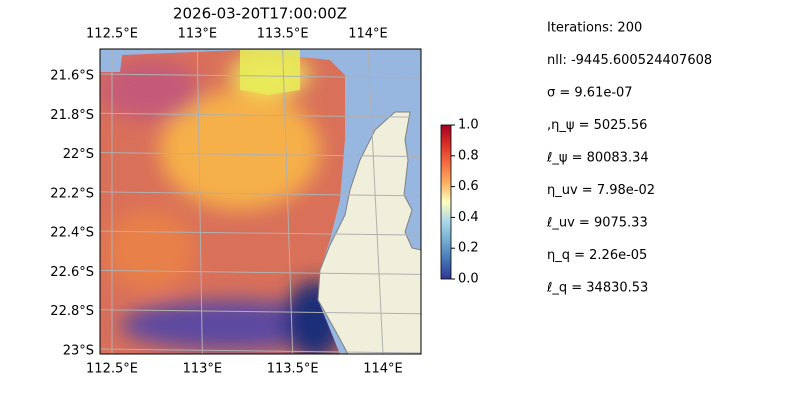 Image resolution: width=800 pixels, height=400 pixels. Describe the element at coordinates (72, 272) in the screenshot. I see `lat-tick-label: 22.6°S` at that location.